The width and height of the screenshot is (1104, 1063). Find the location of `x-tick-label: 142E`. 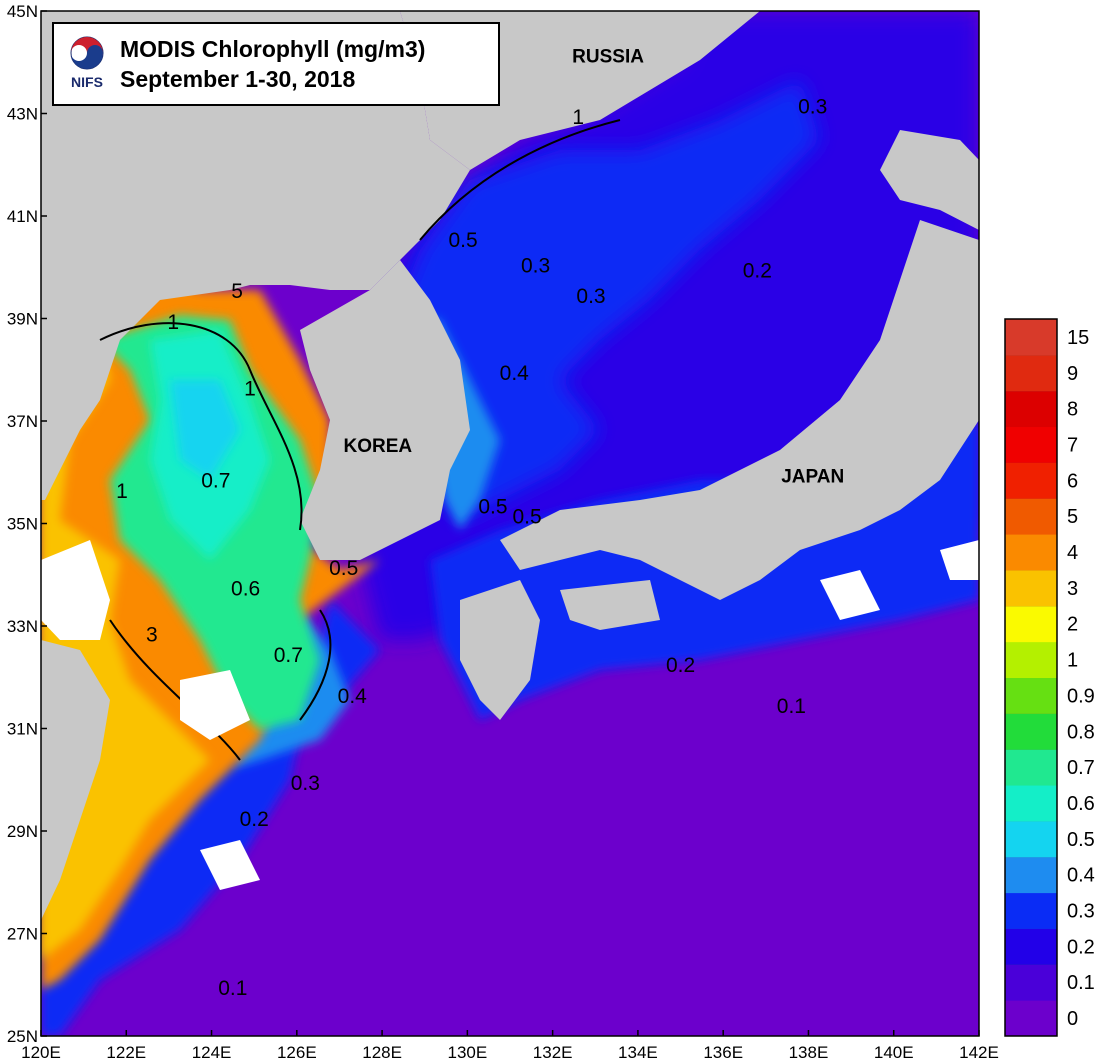

x-tick-label: 142E is located at coordinates (979, 1052).